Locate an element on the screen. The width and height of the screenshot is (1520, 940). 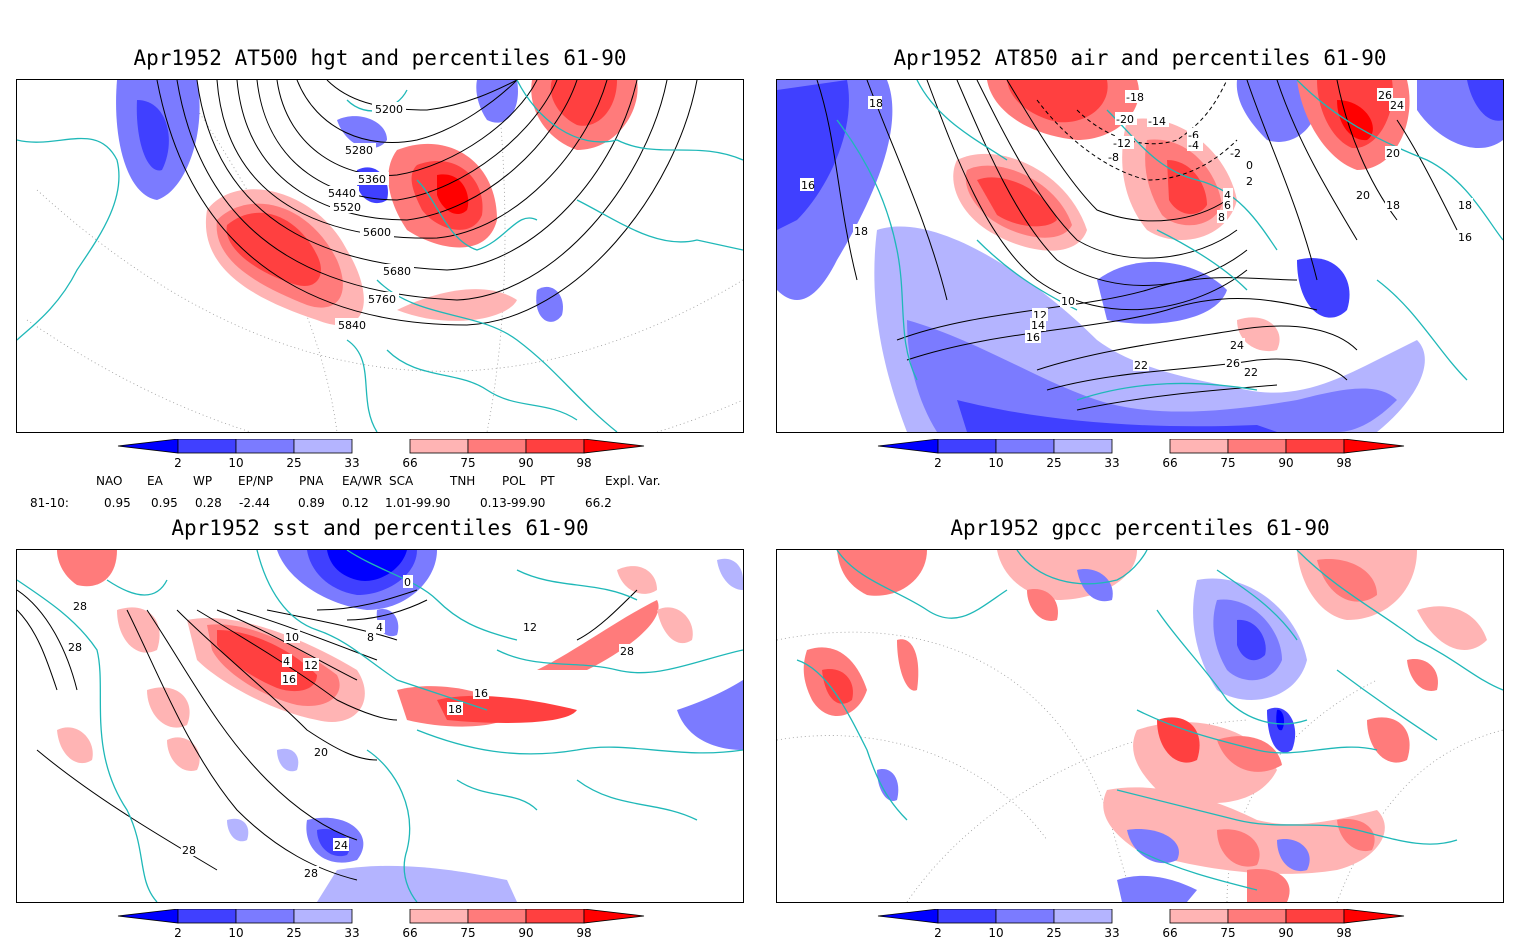
index-value: 1.01-99.90 is located at coordinates (418, 503).